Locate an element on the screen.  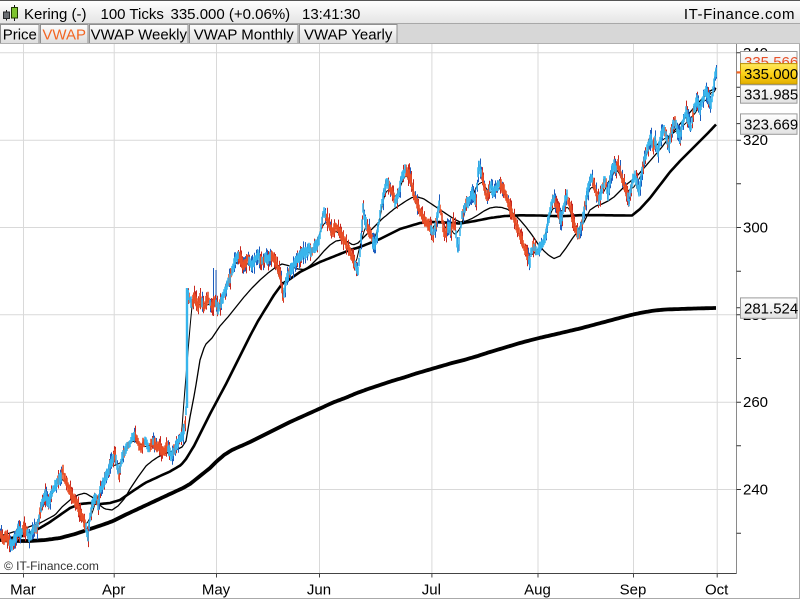
svg-text: 335.000 (+0.06%) is located at coordinates (231, 14).